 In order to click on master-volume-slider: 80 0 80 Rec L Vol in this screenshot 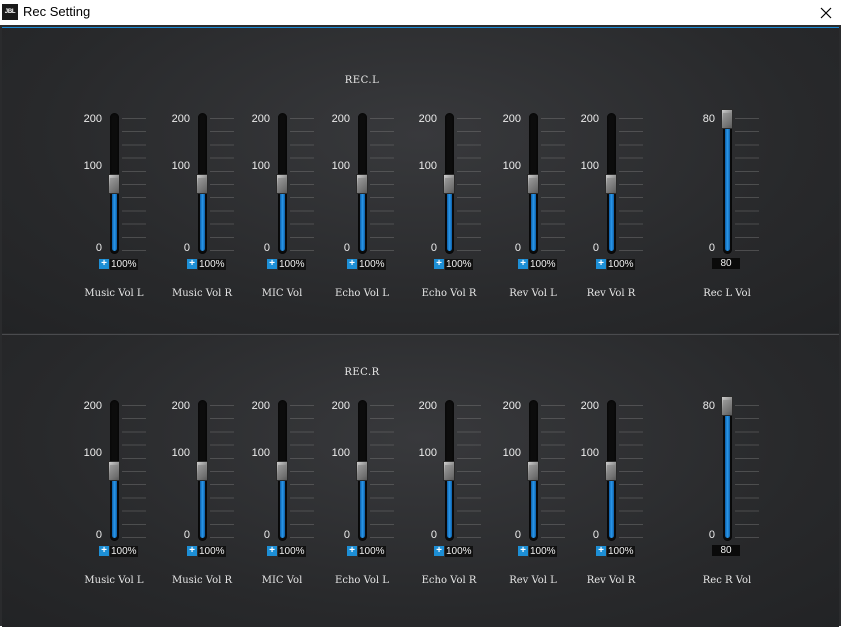, I will do `click(727, 210)`.